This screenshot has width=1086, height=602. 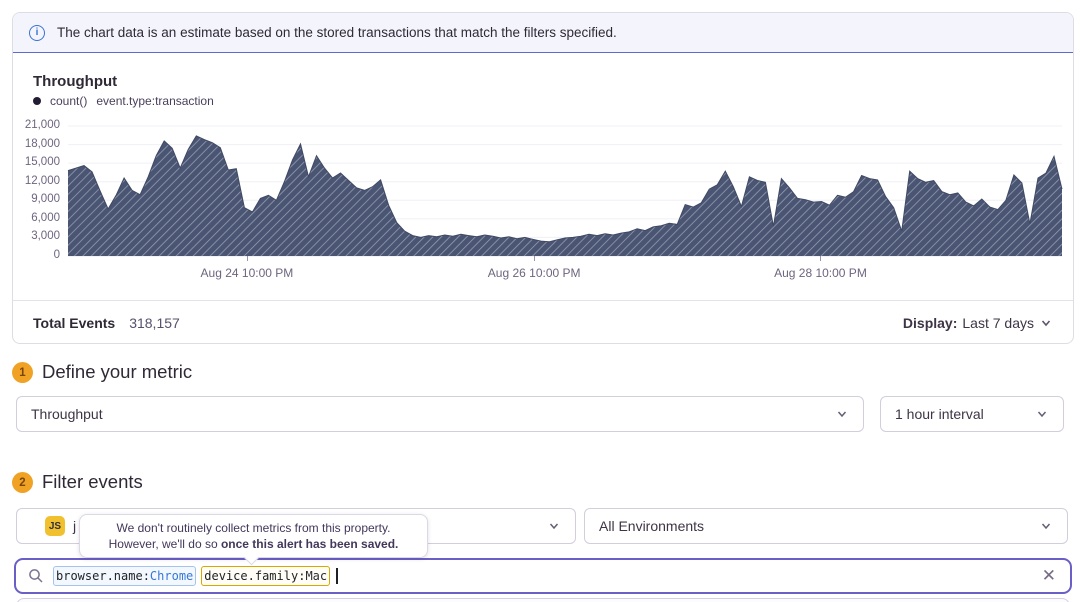 What do you see at coordinates (56, 255) in the screenshot?
I see `y-axis-tick-label: 0` at bounding box center [56, 255].